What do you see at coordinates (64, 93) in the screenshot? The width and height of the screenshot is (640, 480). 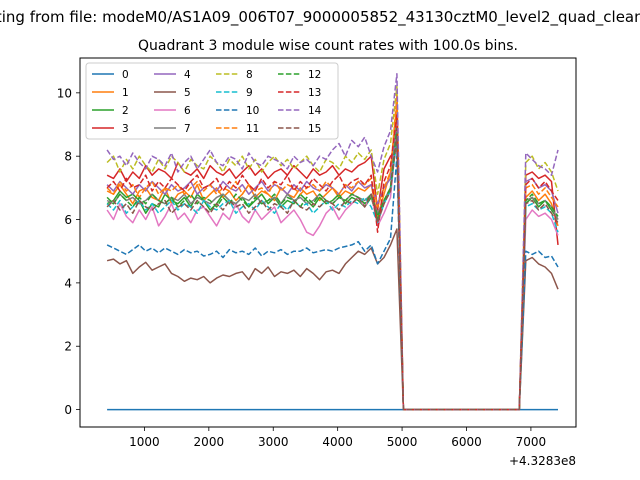 I see `y-tick-label: 10` at bounding box center [64, 93].